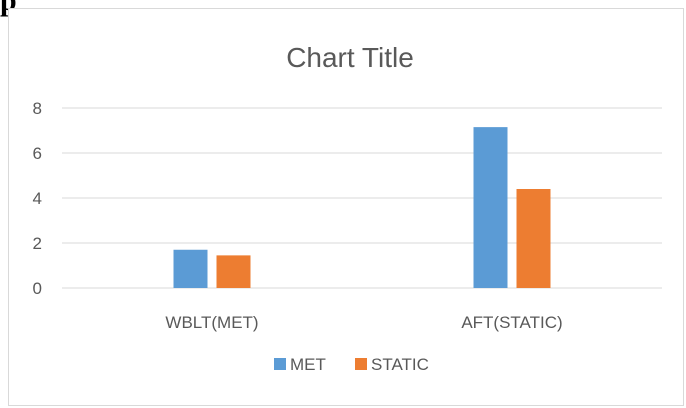  I want to click on chart-title: Chart Title, so click(350, 57).